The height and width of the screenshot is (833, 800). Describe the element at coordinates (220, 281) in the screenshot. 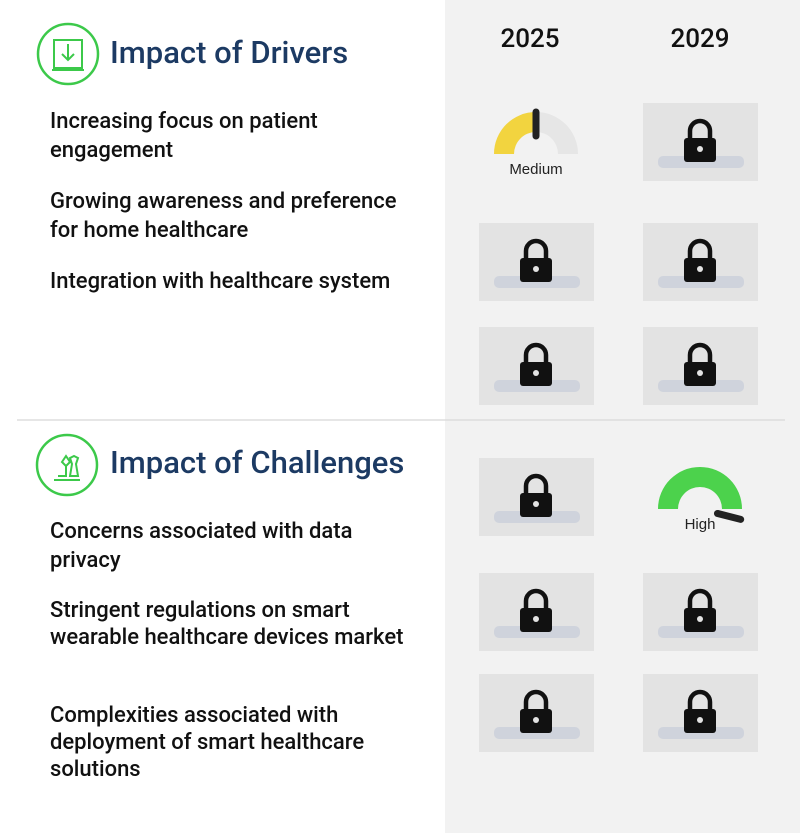

I see `driver-item: Integration with healthcare system` at that location.